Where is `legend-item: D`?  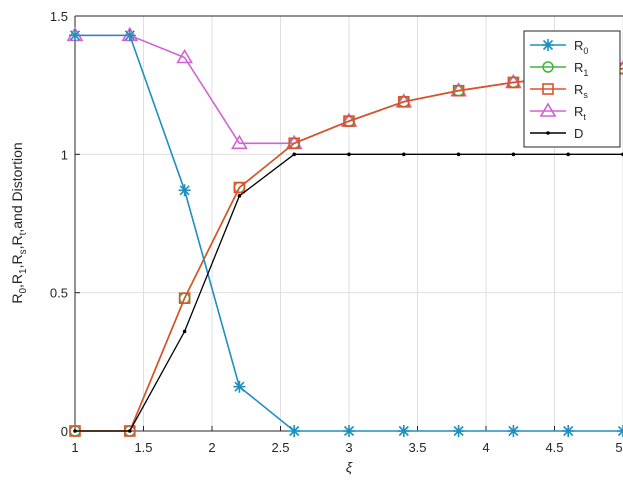
legend-item: D is located at coordinates (556, 133).